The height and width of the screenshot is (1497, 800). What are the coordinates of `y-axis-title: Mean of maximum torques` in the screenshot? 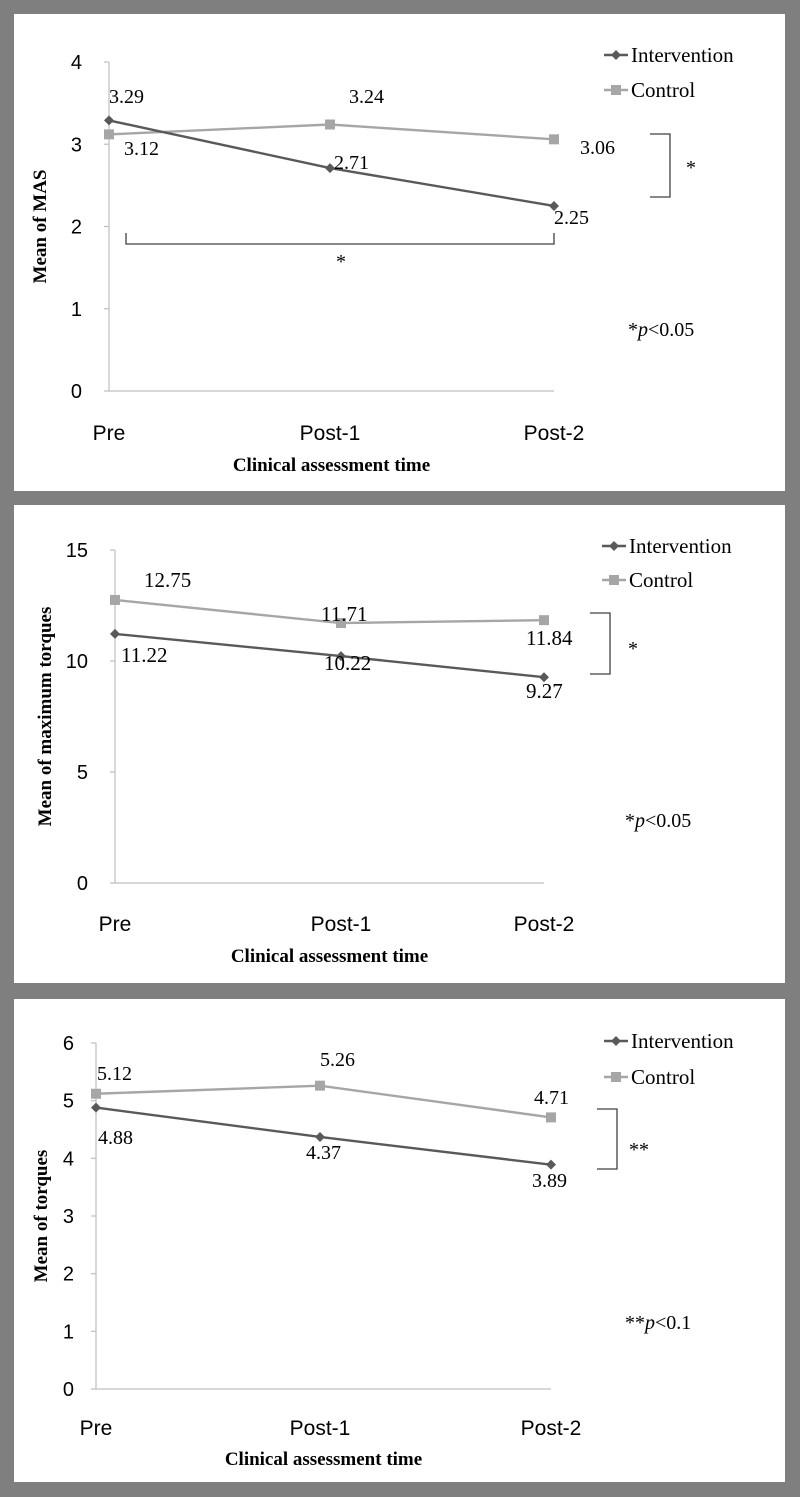 It's located at (45, 717).